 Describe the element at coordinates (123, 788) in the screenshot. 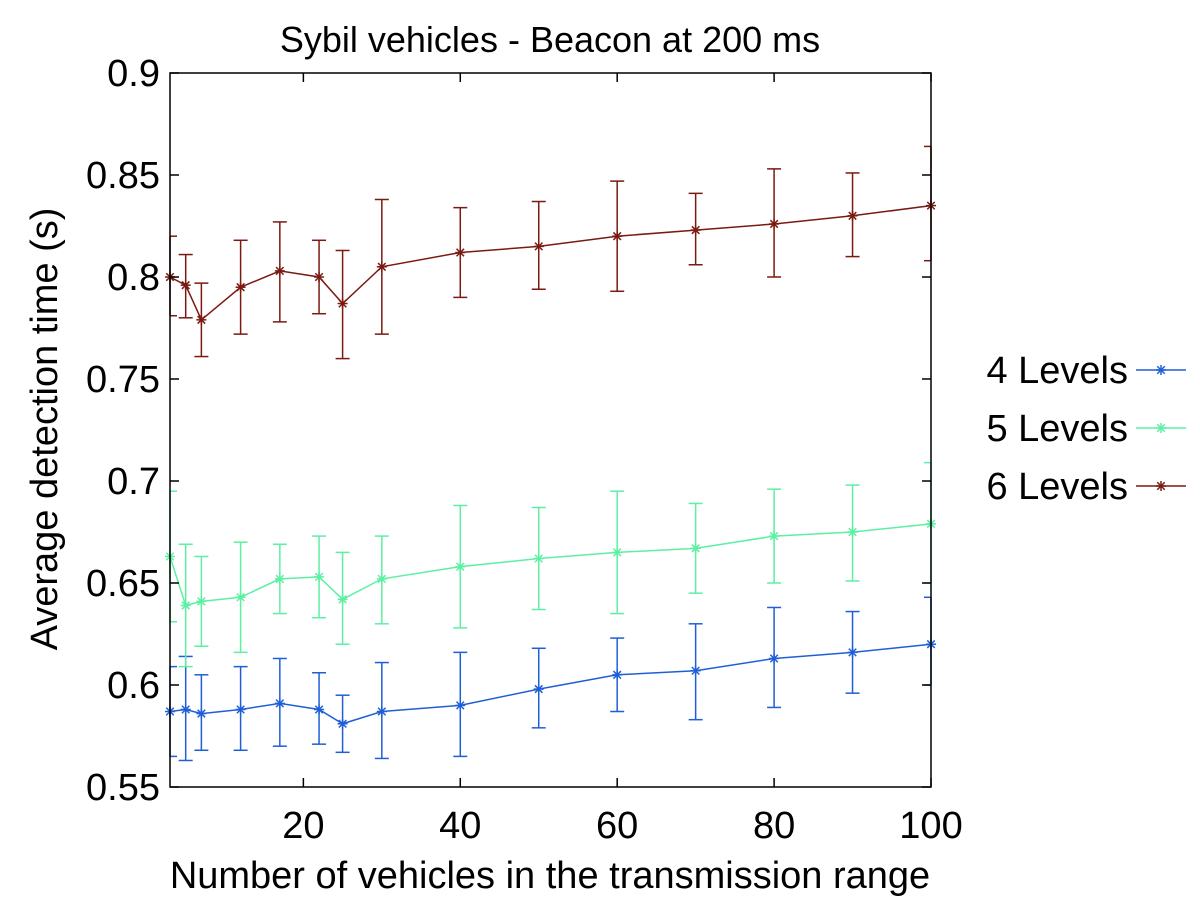

I see `y-tick-label: 0.55` at that location.